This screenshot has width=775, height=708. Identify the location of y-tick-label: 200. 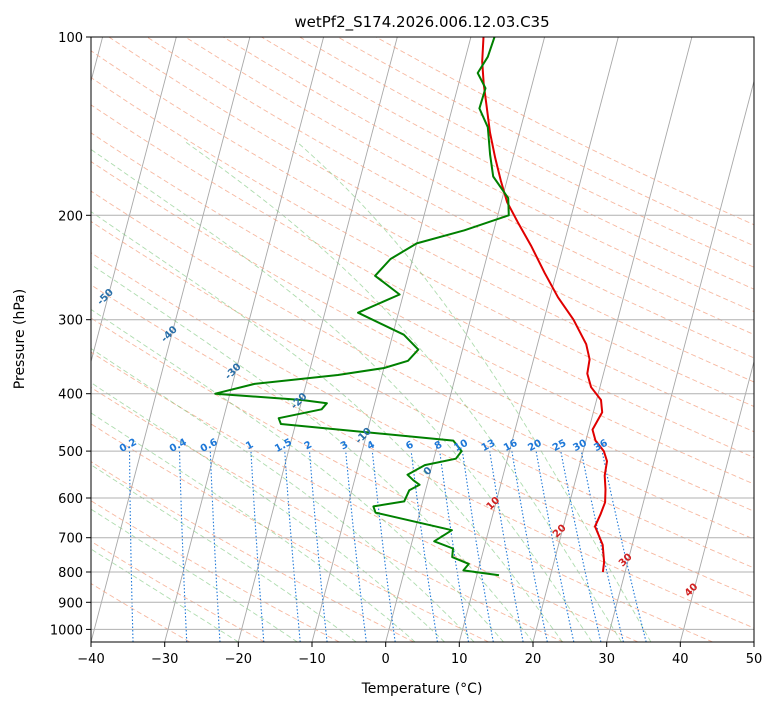
(70, 216).